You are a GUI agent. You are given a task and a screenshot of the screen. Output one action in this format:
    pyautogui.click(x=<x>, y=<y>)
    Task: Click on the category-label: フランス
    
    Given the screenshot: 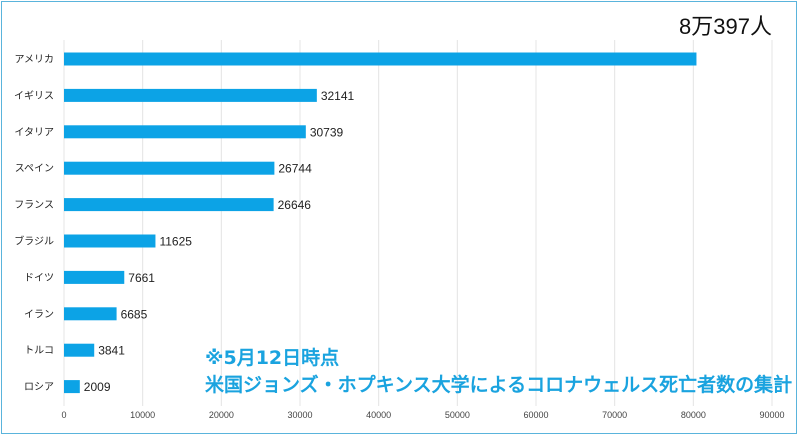 What is the action you would take?
    pyautogui.click(x=34, y=205)
    